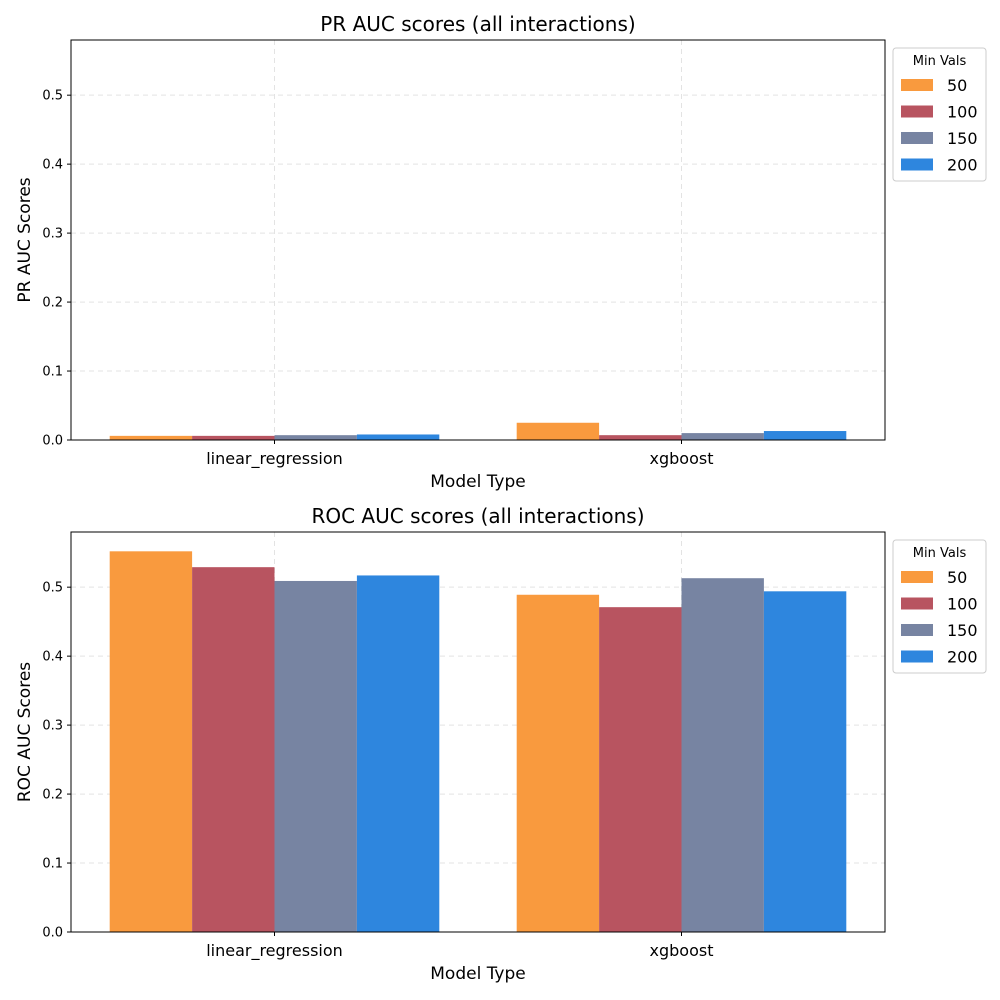 The width and height of the screenshot is (1000, 1000). Describe the element at coordinates (477, 24) in the screenshot. I see `chart-title: PR AUC scores (all interactions)` at that location.